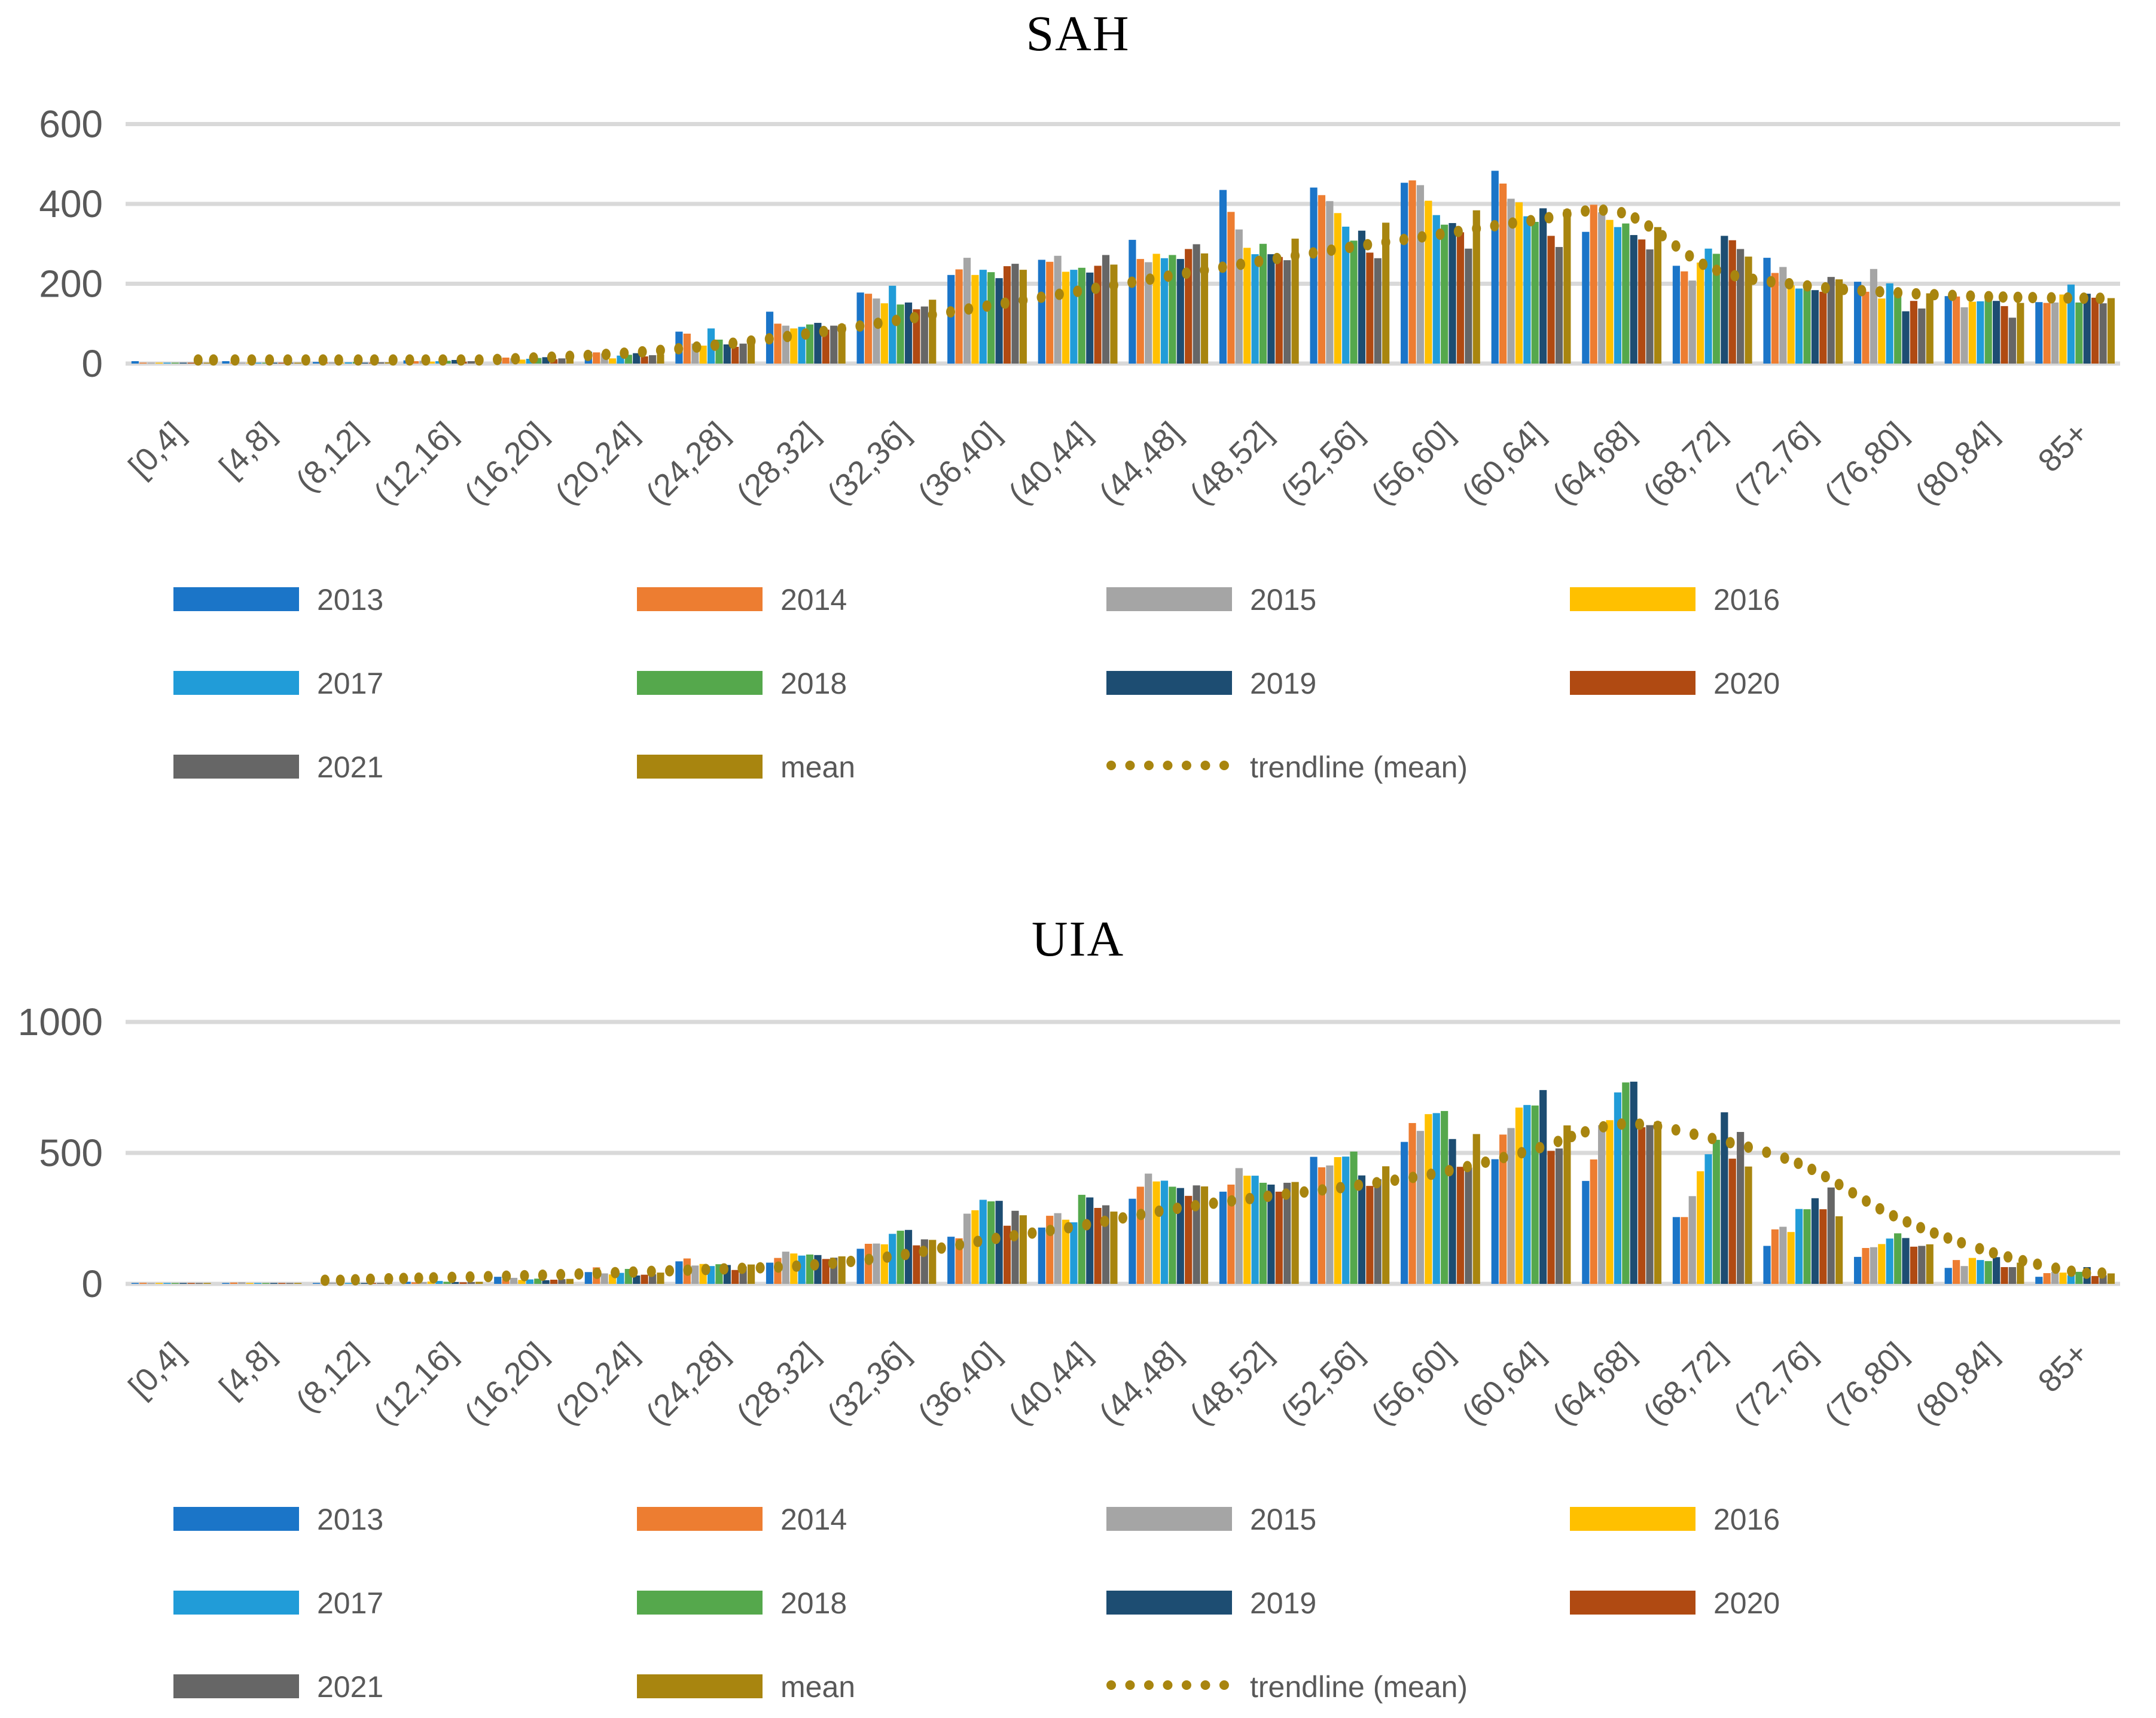 This screenshot has height=1718, width=2156. What do you see at coordinates (1684, 1383) in the screenshot?
I see `x-axis-tick-label: (68,72]` at bounding box center [1684, 1383].